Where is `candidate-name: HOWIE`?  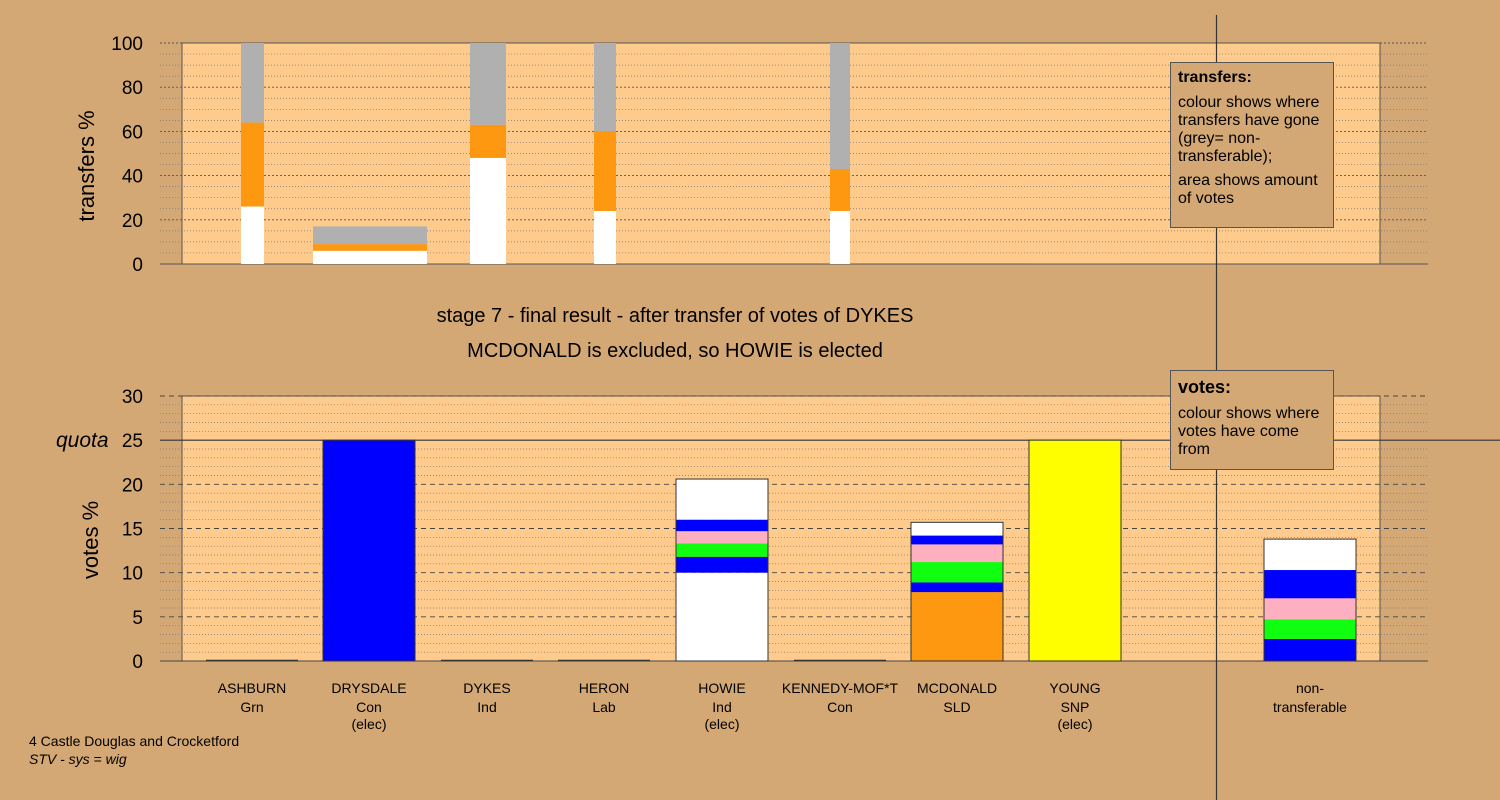
candidate-name: HOWIE is located at coordinates (721, 688).